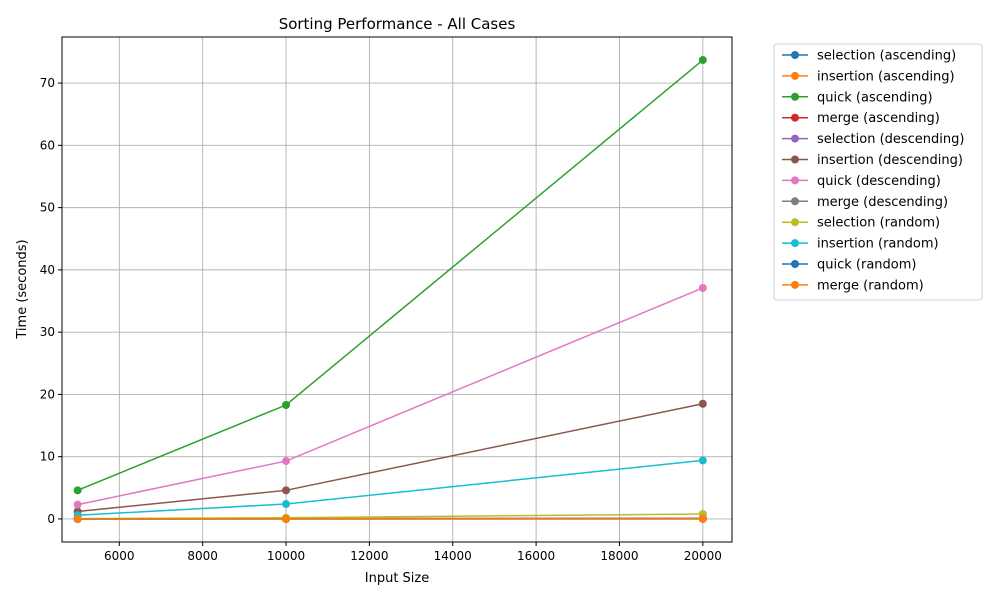  I want to click on x-tick-label: 6000, so click(119, 556).